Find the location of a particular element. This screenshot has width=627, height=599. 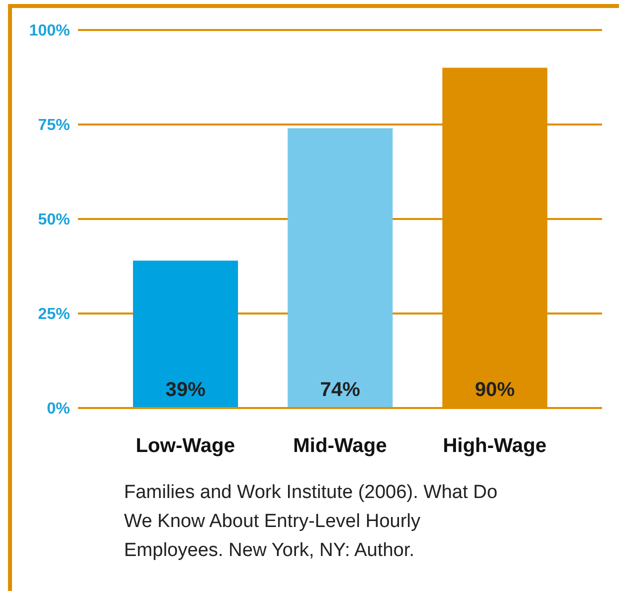

y-tick-label: 25% is located at coordinates (54, 315).